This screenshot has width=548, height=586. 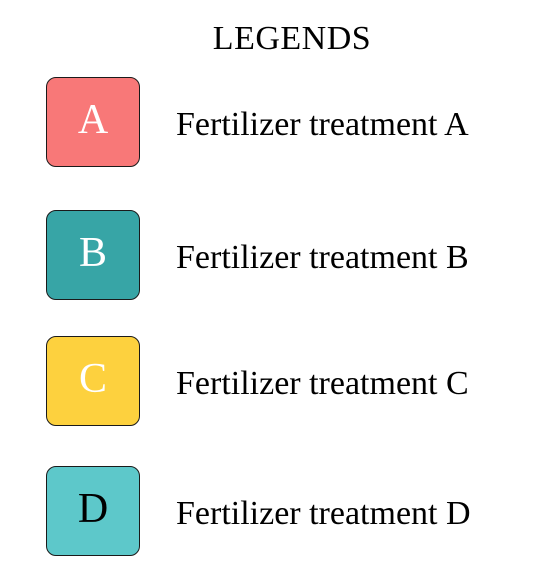 I want to click on swatch-letter-a: A, so click(x=93, y=120).